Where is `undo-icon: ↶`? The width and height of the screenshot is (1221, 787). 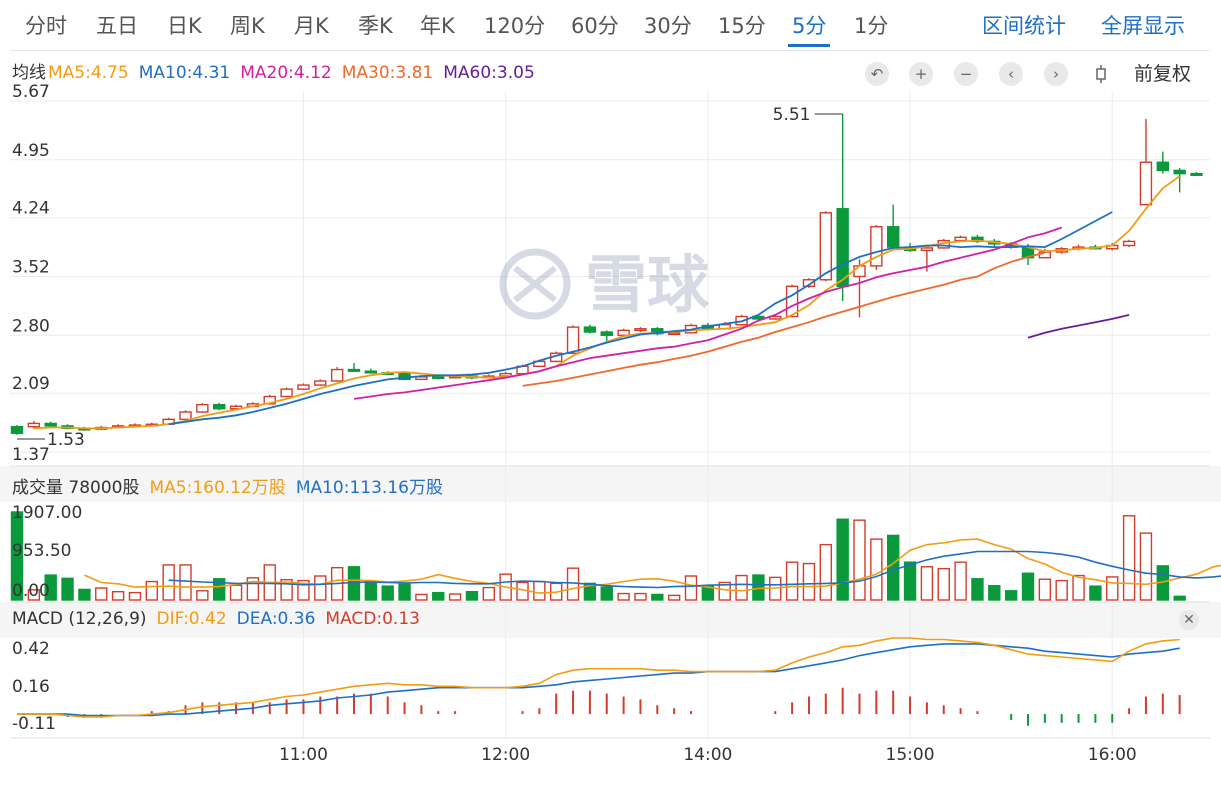 undo-icon: ↶ is located at coordinates (877, 74).